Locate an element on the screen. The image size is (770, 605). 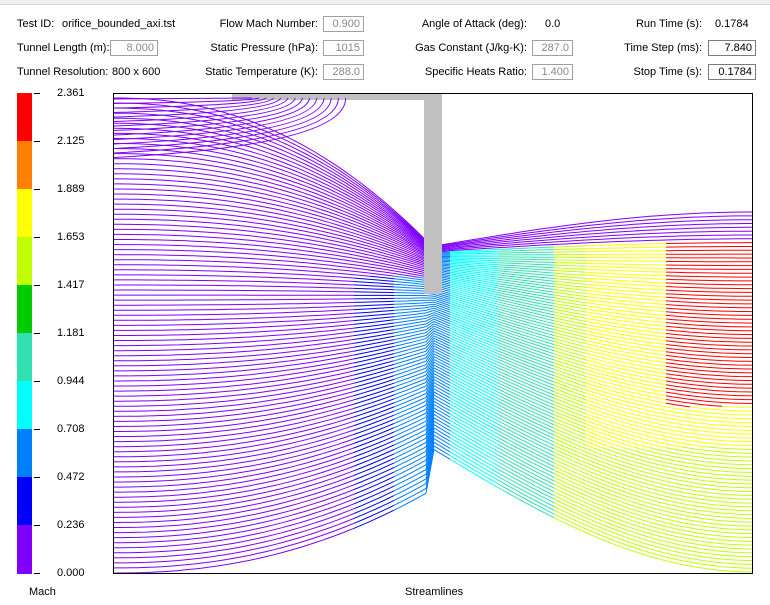
gas-constant-field: 287.0 is located at coordinates (552, 48).